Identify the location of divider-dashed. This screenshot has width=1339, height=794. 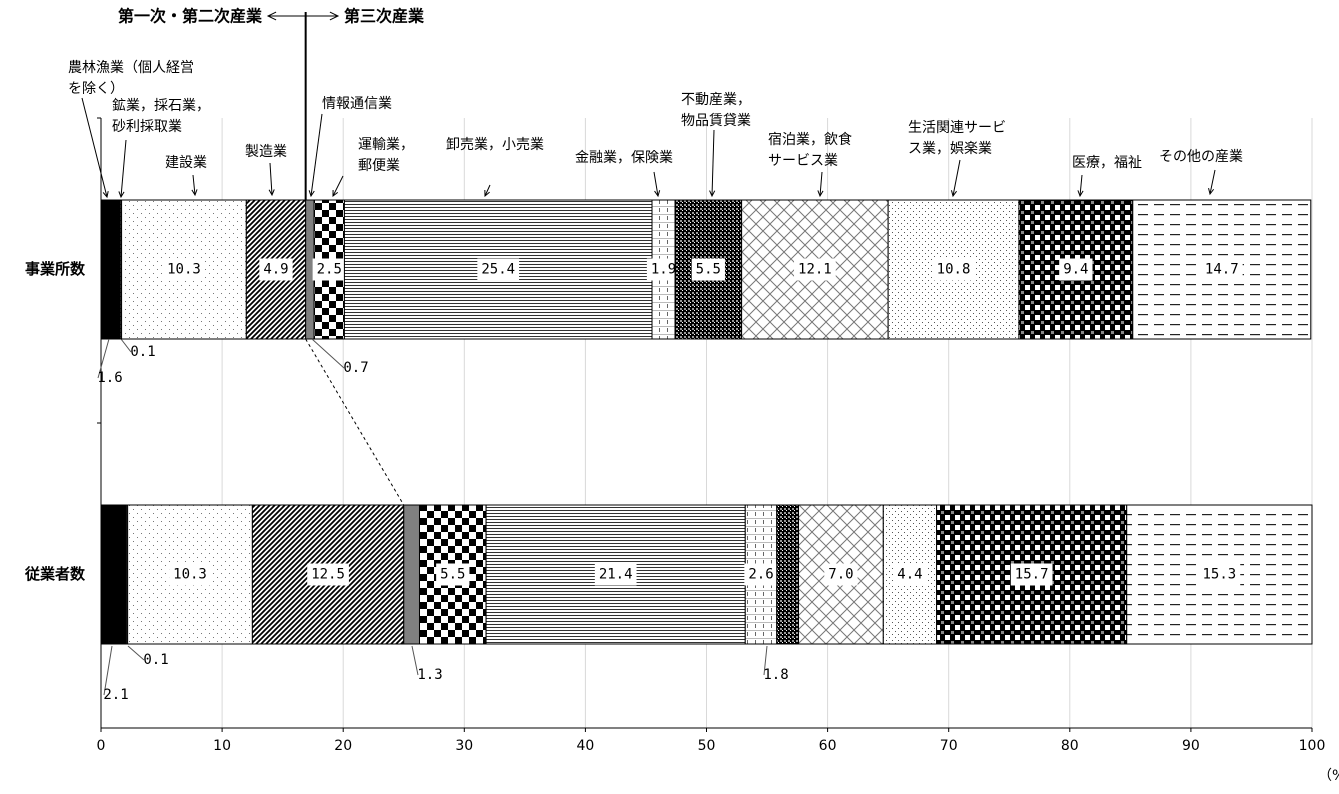
(355, 422).